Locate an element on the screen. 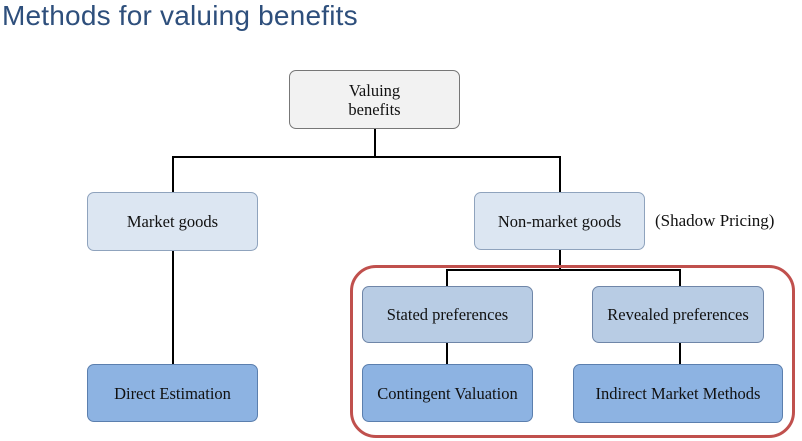  connector-level1-bar is located at coordinates (366, 157).